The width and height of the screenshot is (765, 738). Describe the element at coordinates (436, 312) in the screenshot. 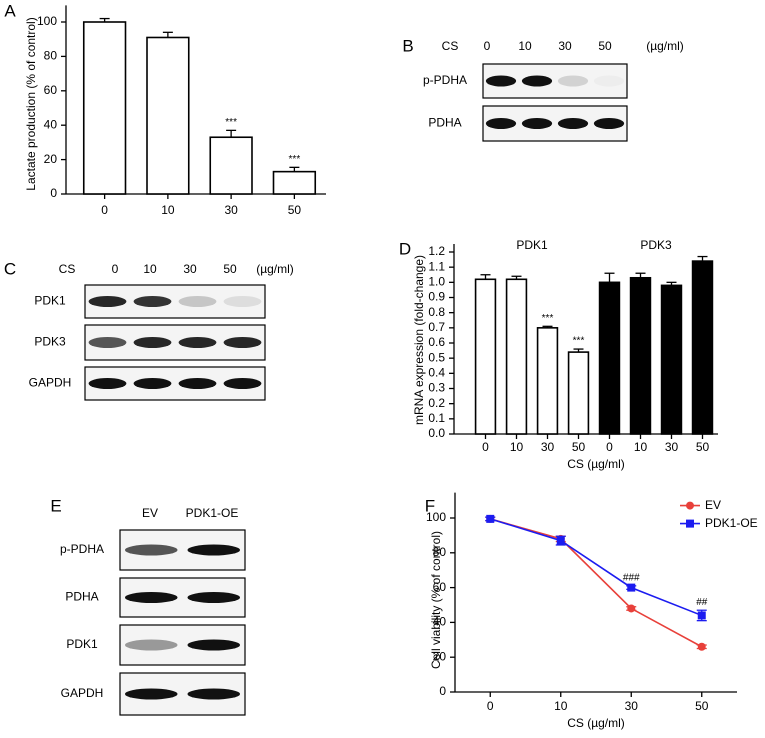

I see `y-tick-label: 0.8` at that location.